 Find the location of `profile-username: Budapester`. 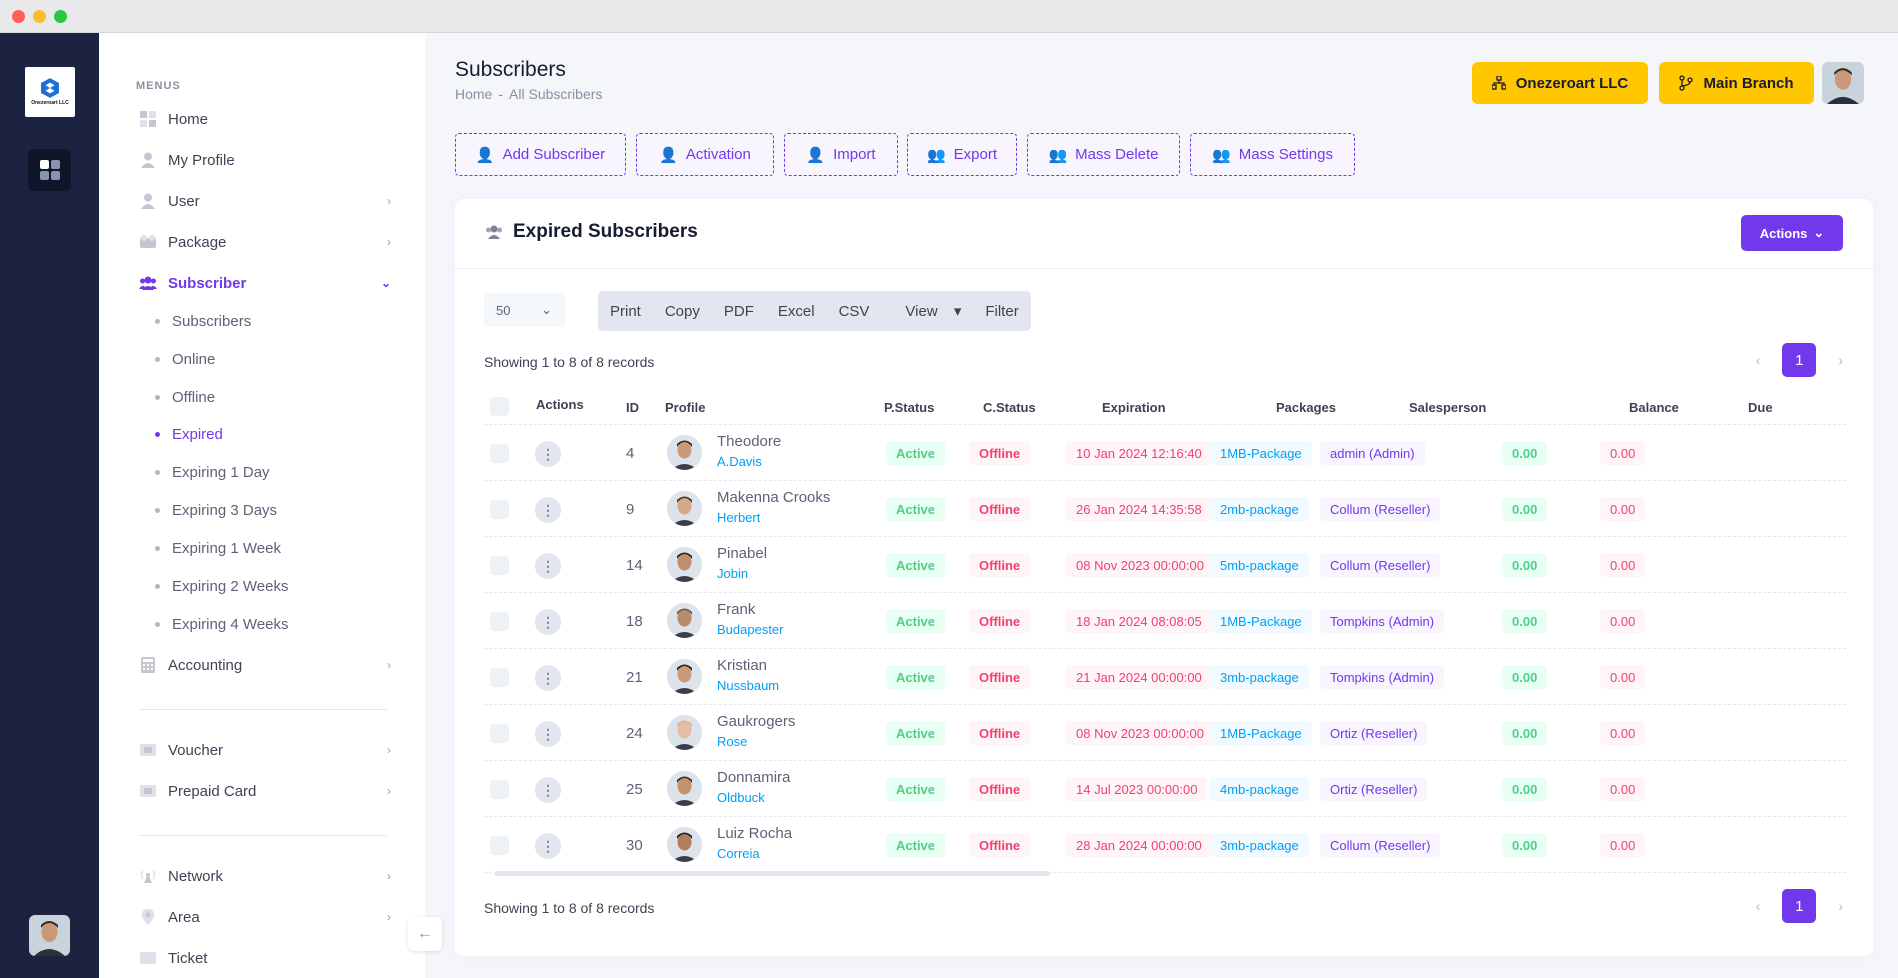

profile-username: Budapester is located at coordinates (750, 629).